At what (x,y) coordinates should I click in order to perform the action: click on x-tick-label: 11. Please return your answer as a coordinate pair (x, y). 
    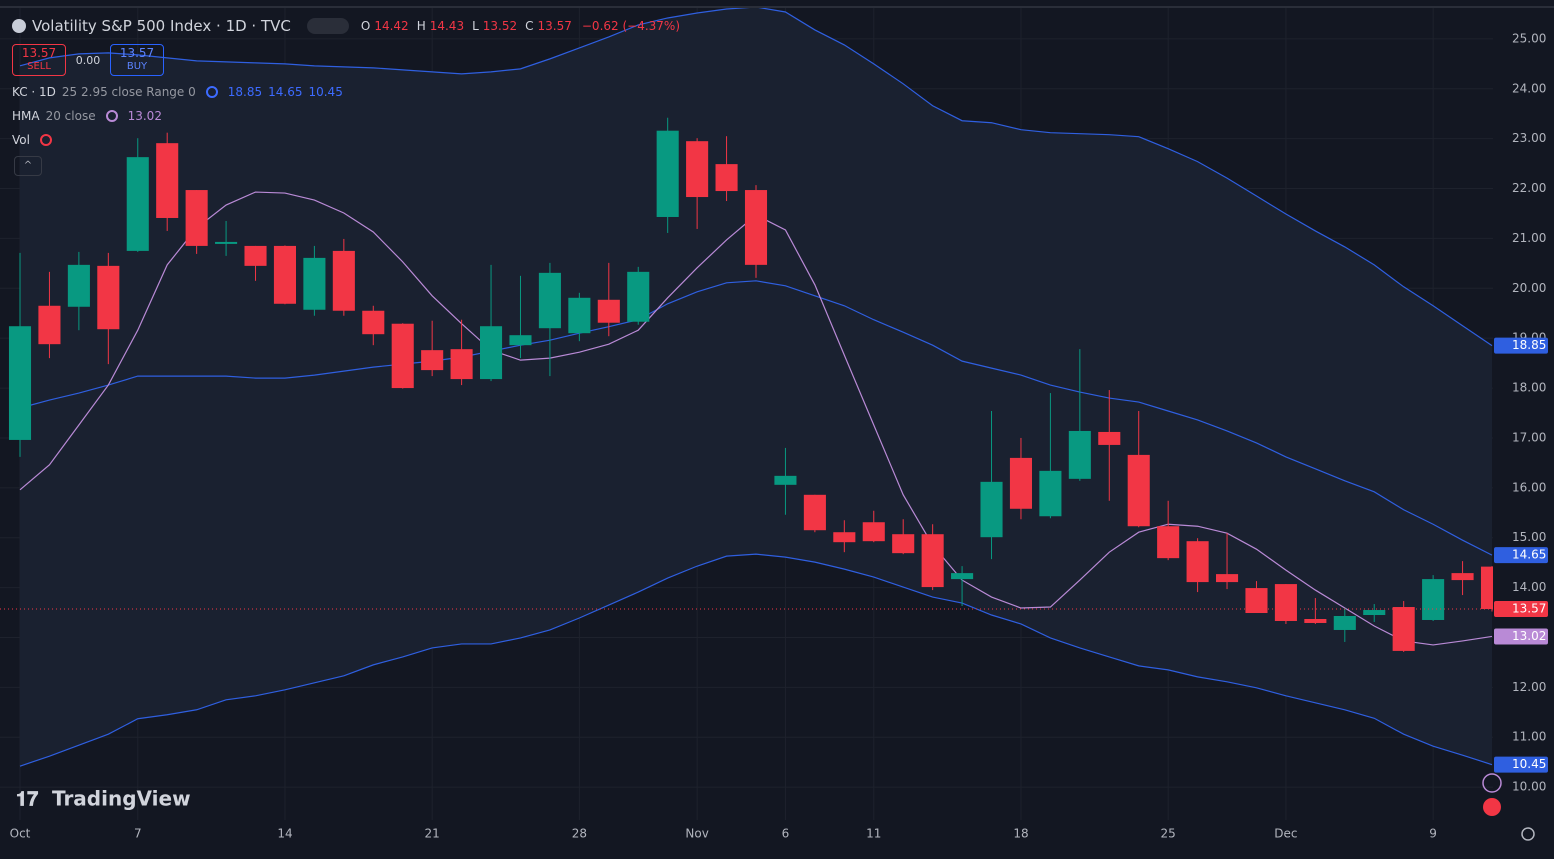
    Looking at the image, I should click on (873, 834).